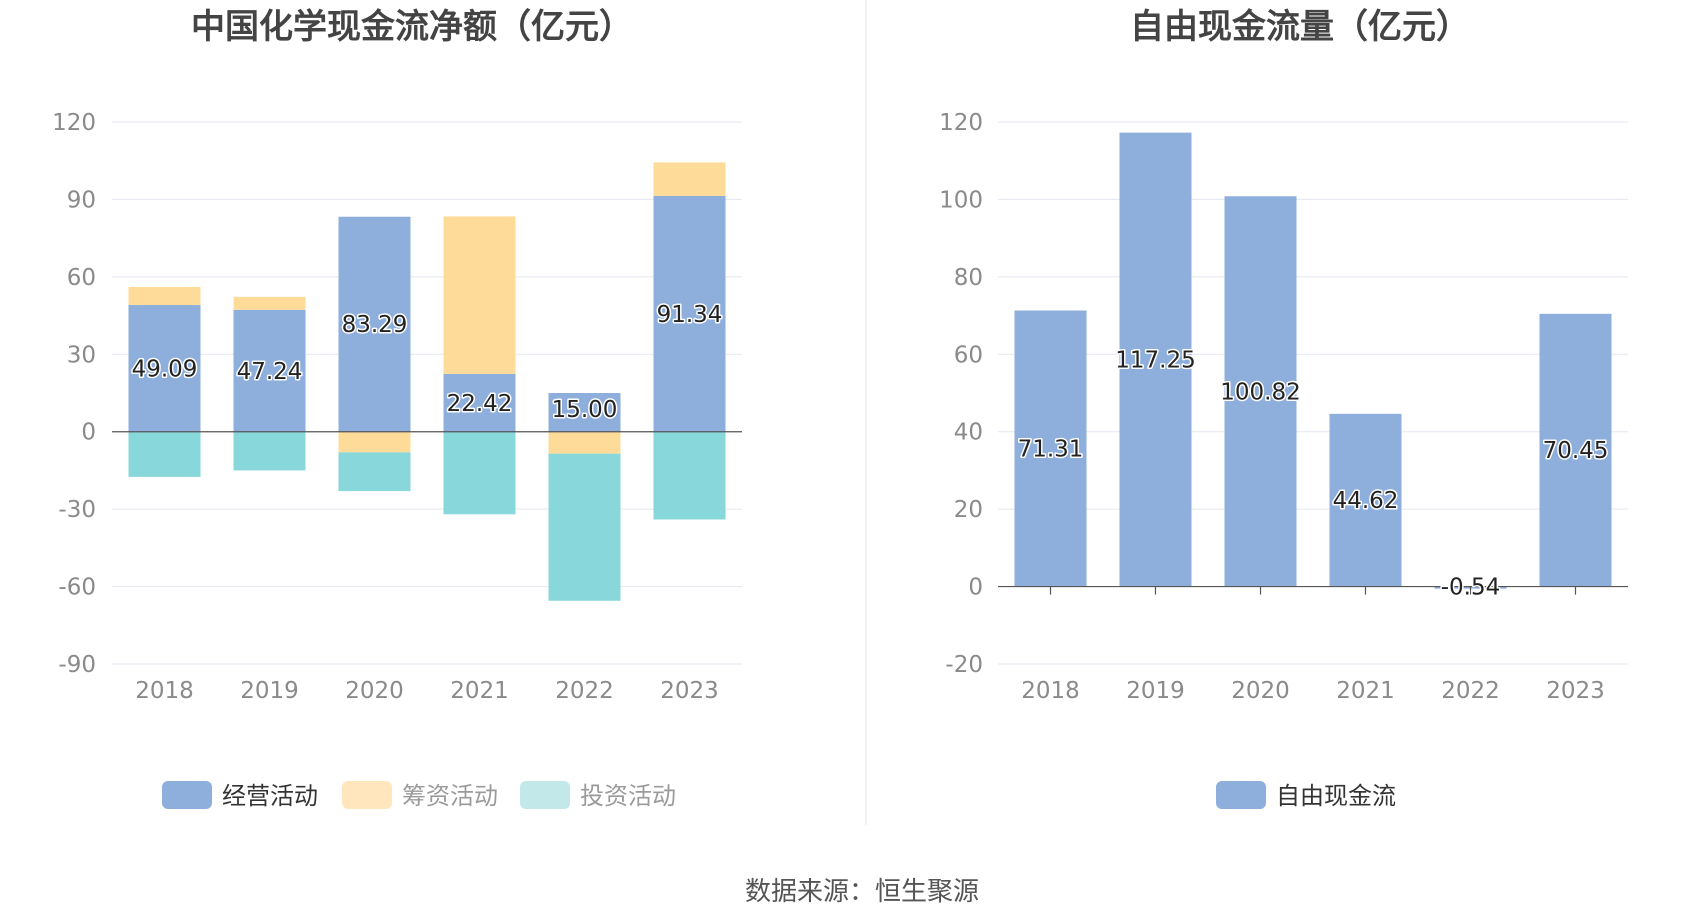 The image size is (1700, 922). What do you see at coordinates (964, 665) in the screenshot?
I see `y-tick-label: -20` at bounding box center [964, 665].